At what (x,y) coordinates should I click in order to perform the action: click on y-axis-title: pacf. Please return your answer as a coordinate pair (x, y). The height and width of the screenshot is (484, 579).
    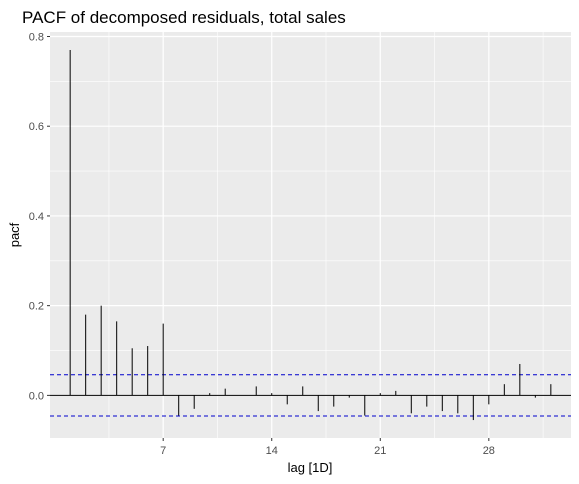
    Looking at the image, I should click on (14, 234).